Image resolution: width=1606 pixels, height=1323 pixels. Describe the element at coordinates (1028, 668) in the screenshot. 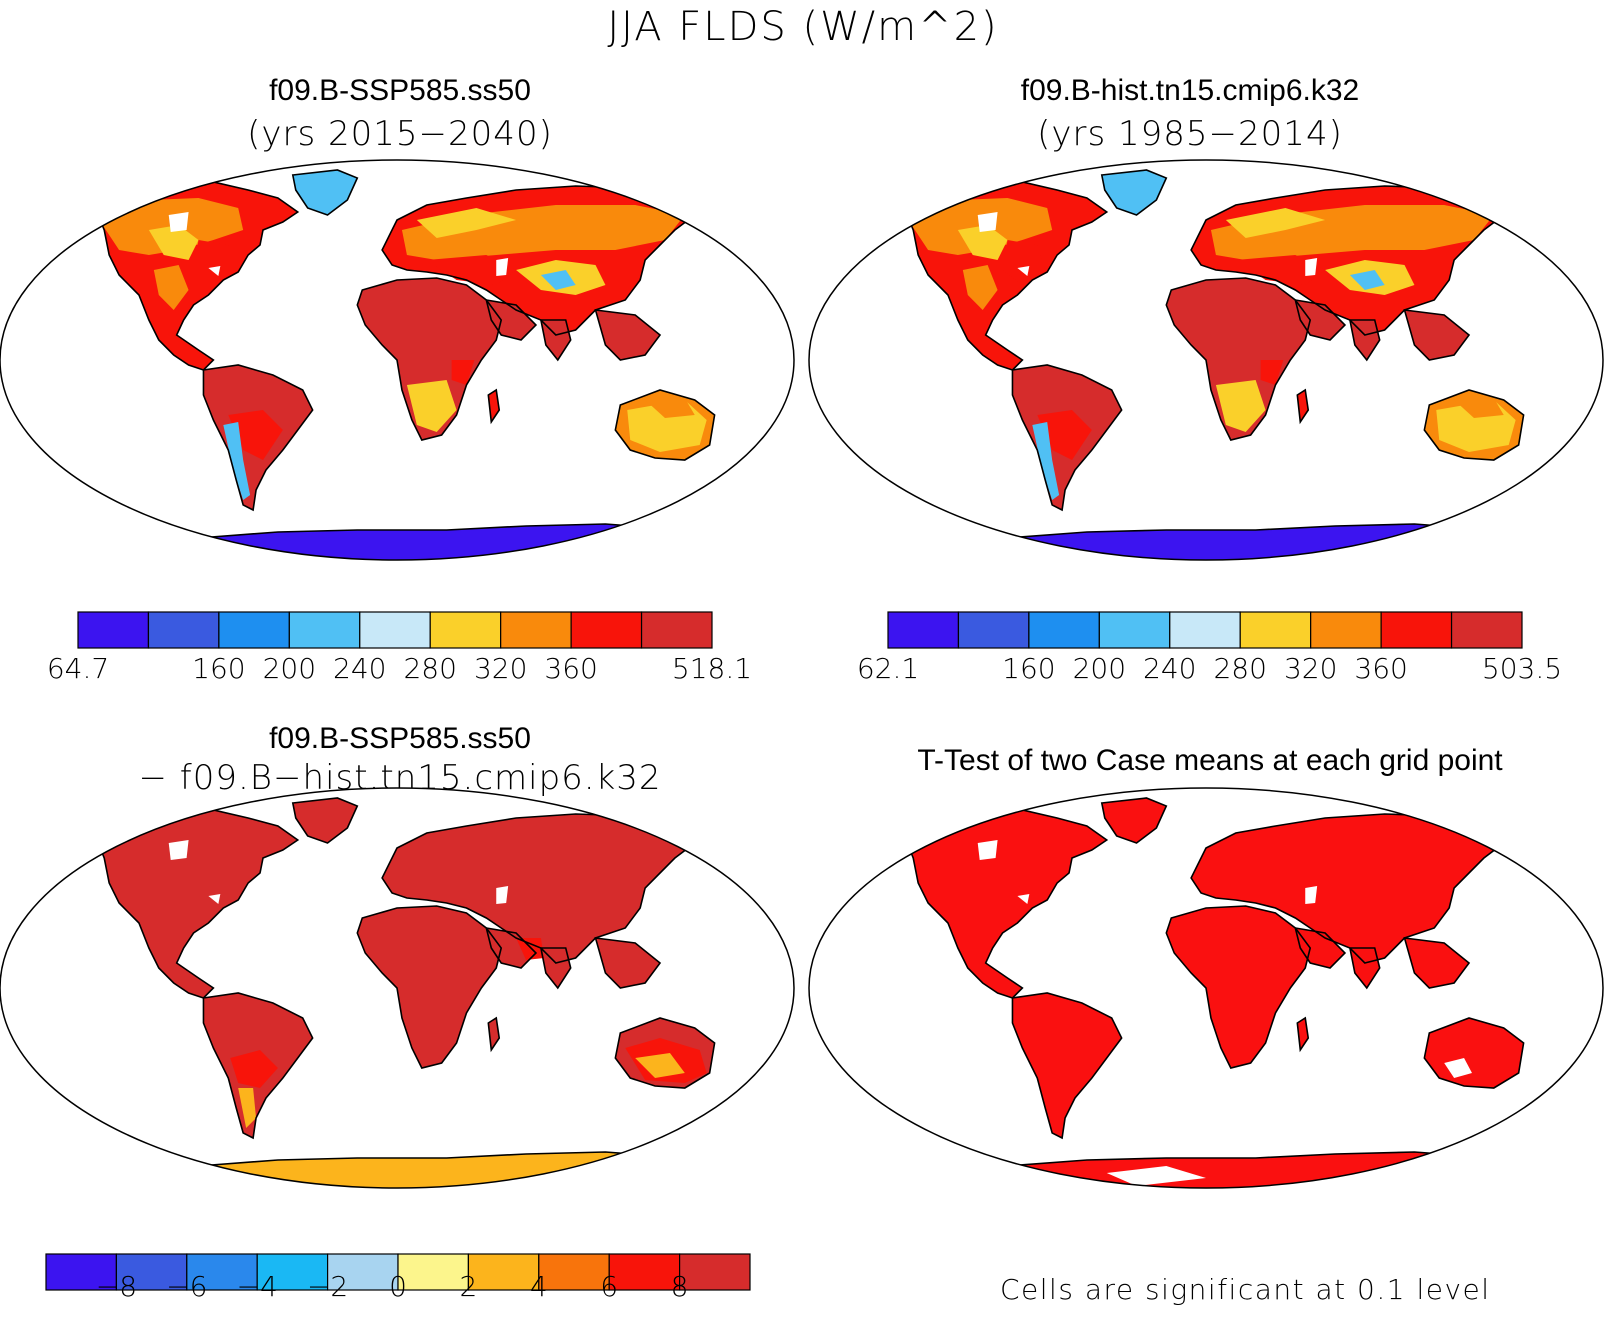

I see `p2-colorbar-tick: 160` at that location.